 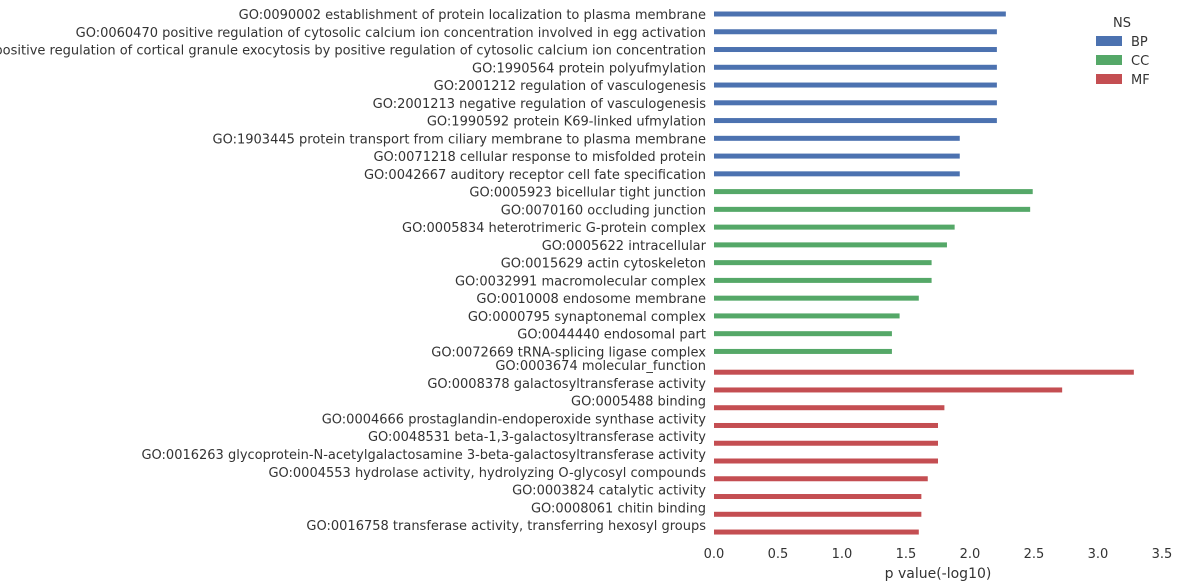 What do you see at coordinates (1140, 61) in the screenshot?
I see `legend-label-cc: CC` at bounding box center [1140, 61].